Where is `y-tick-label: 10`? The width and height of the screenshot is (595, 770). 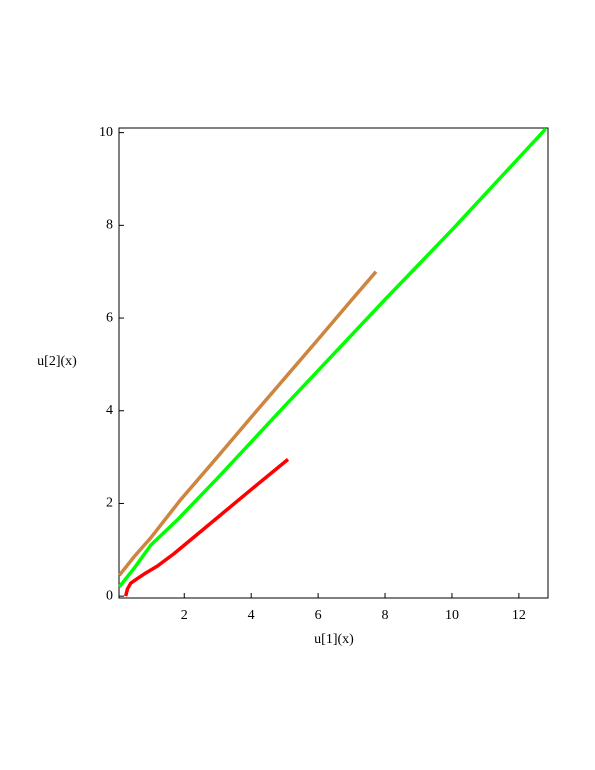
y-tick-label: 10 is located at coordinates (106, 132).